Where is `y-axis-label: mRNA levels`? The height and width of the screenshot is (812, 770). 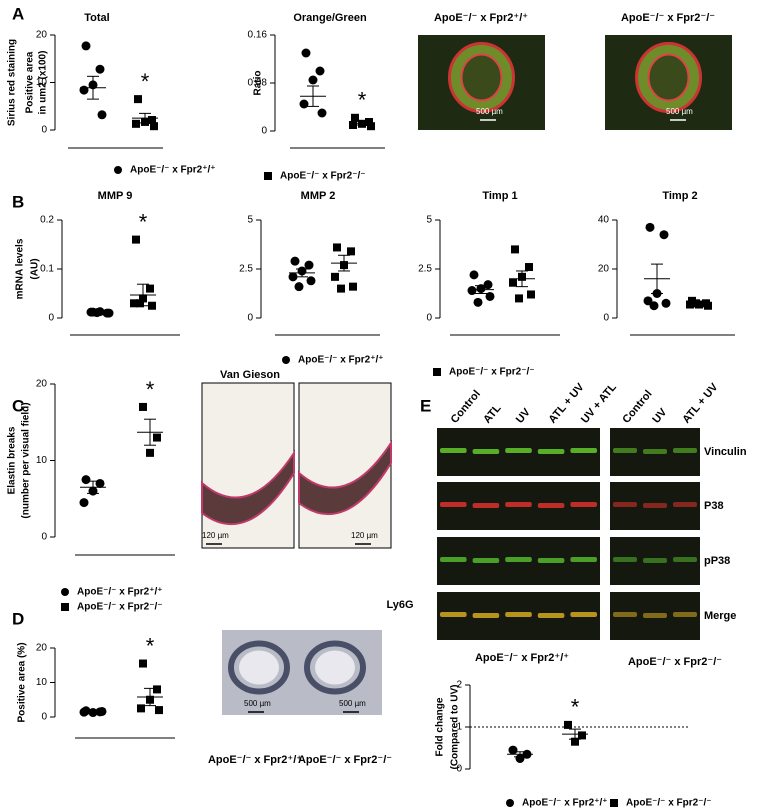 y-axis-label: mRNA levels is located at coordinates (20, 268).